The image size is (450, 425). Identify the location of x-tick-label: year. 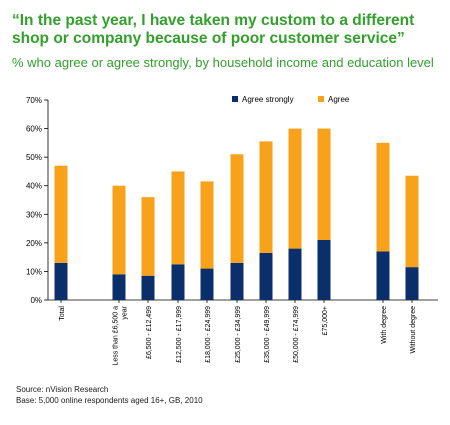
(125, 312).